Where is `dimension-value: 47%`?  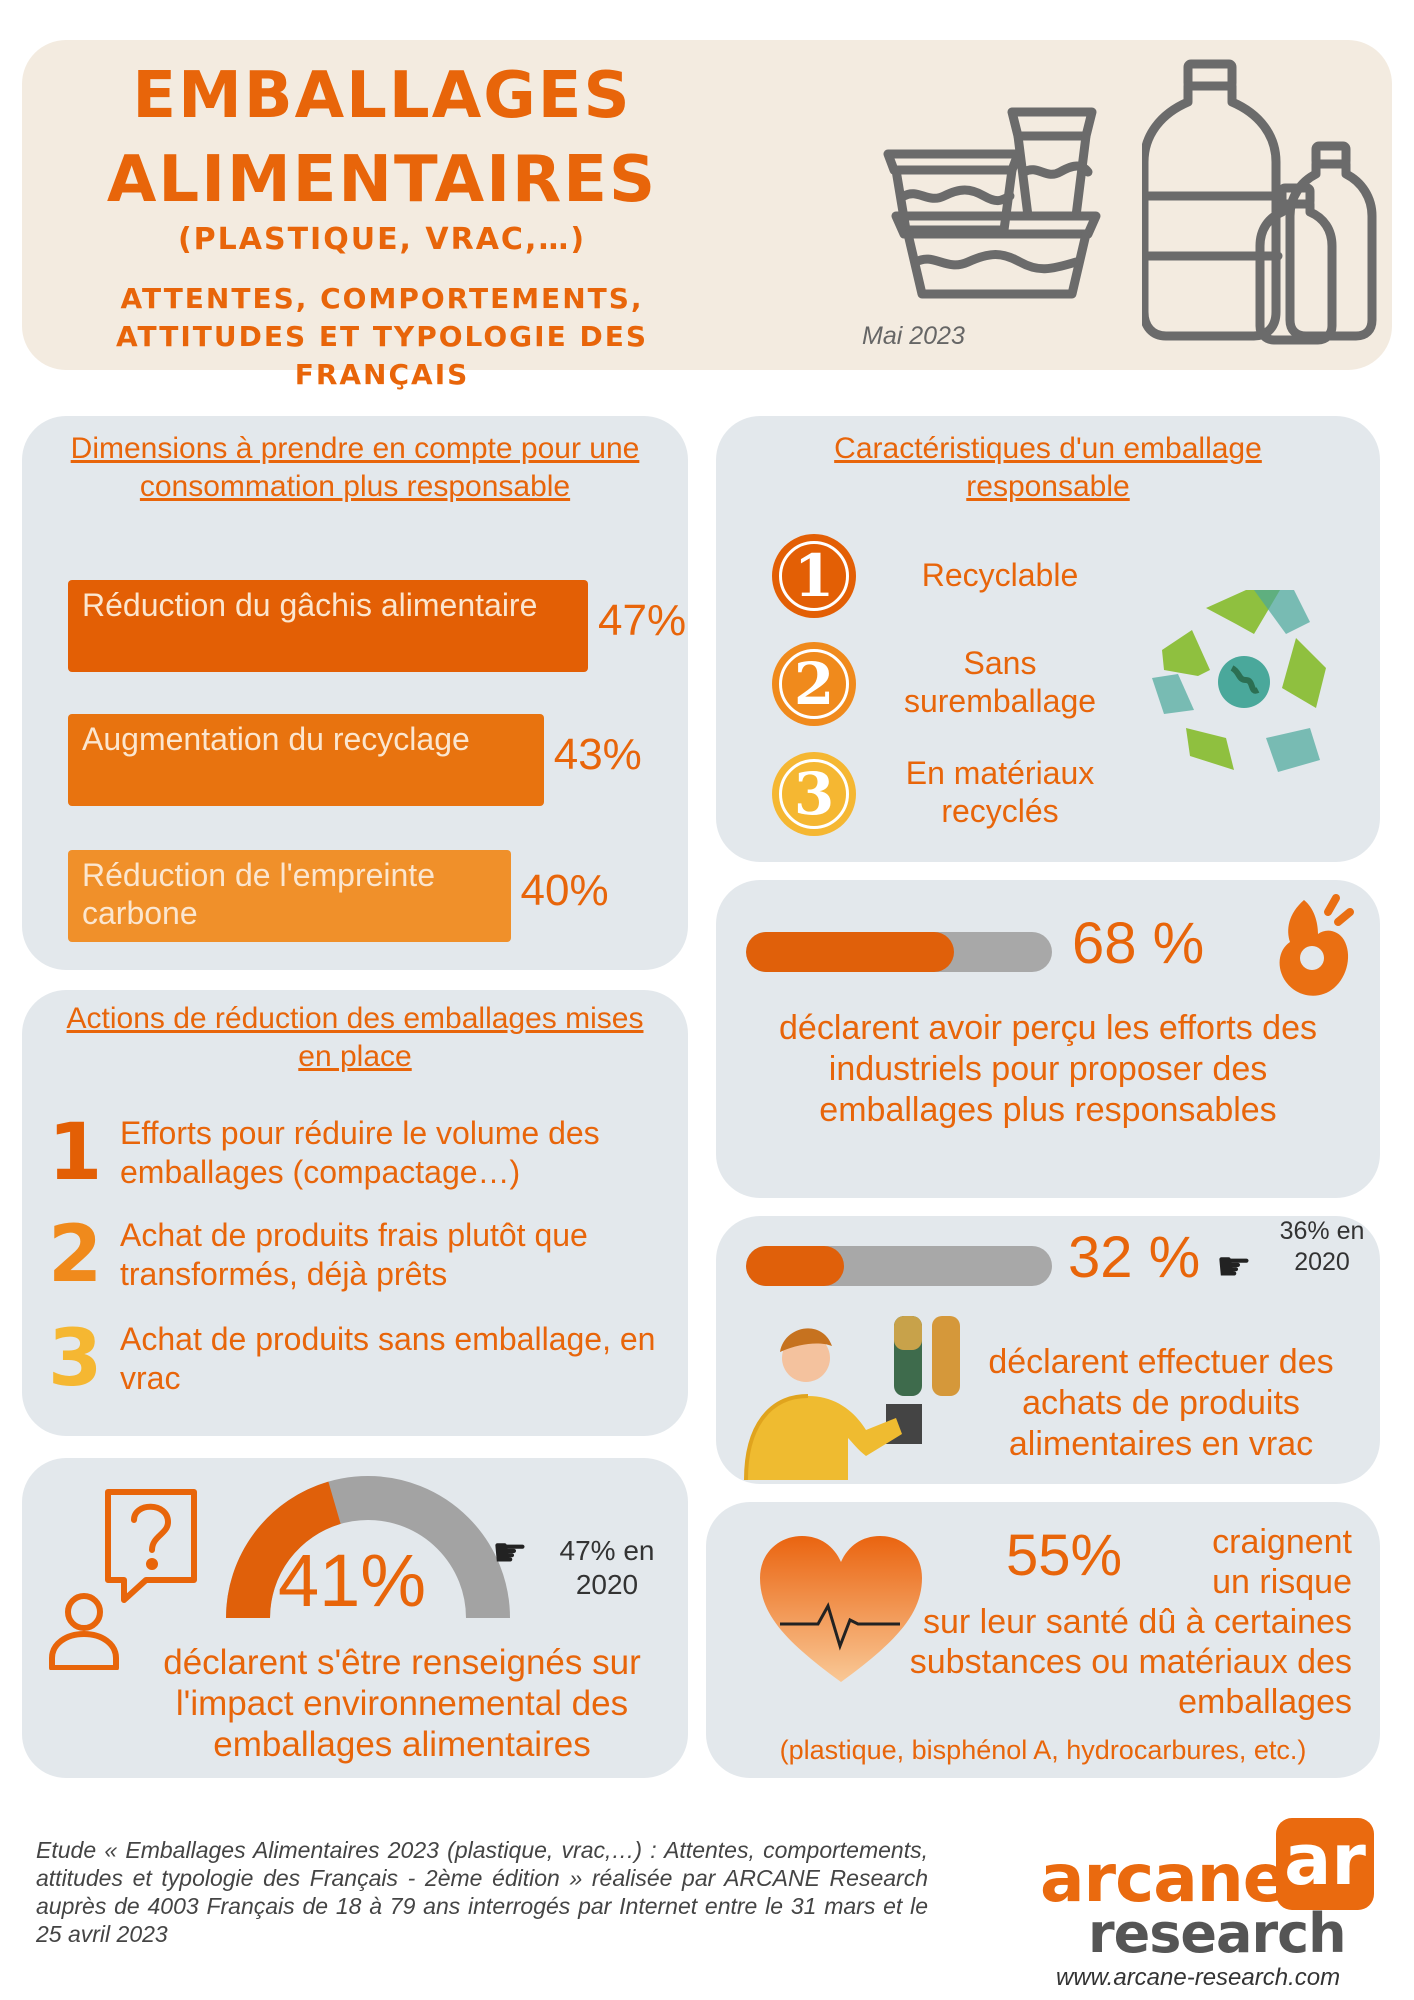 dimension-value: 47% is located at coordinates (642, 620).